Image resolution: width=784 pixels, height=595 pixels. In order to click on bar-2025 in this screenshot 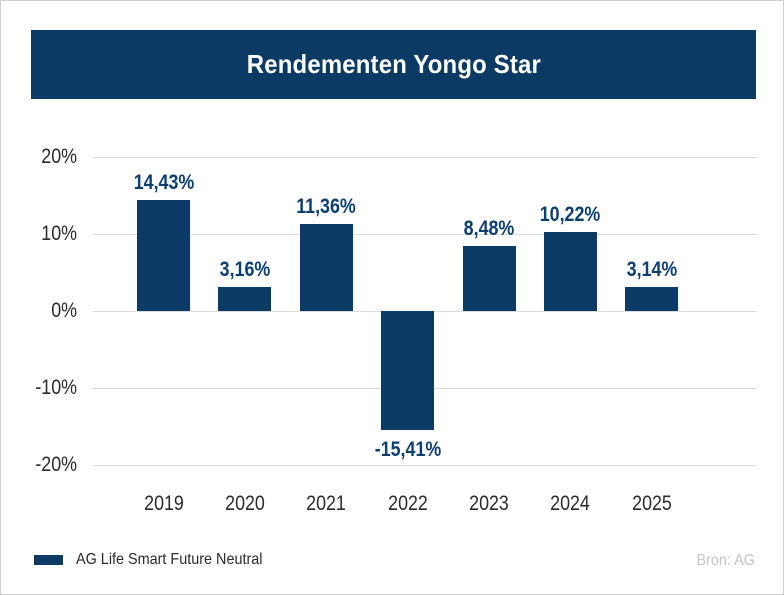, I will do `click(651, 299)`.